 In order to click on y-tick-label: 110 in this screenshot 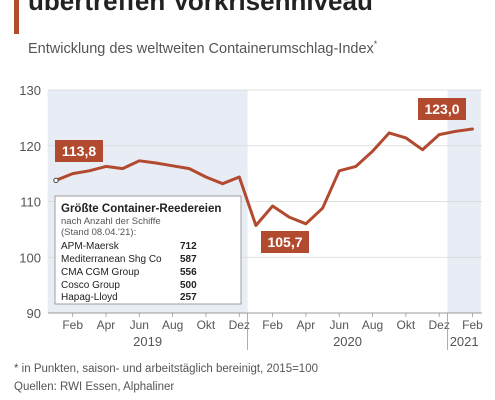, I will do `click(30, 202)`.